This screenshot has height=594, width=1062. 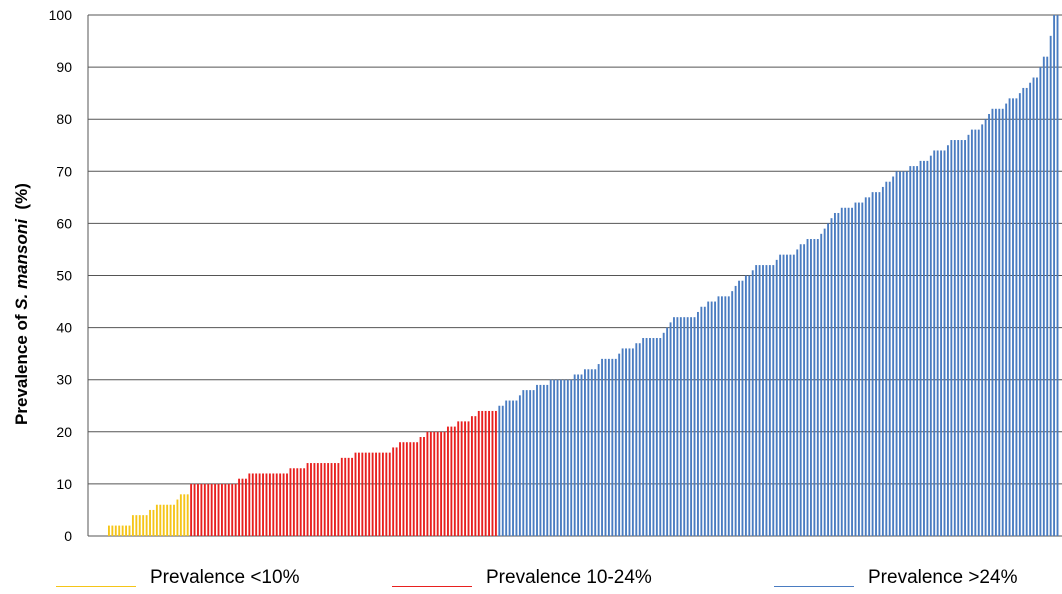 I want to click on y-axis-label-prefix: Prevalence of, so click(x=21, y=367).